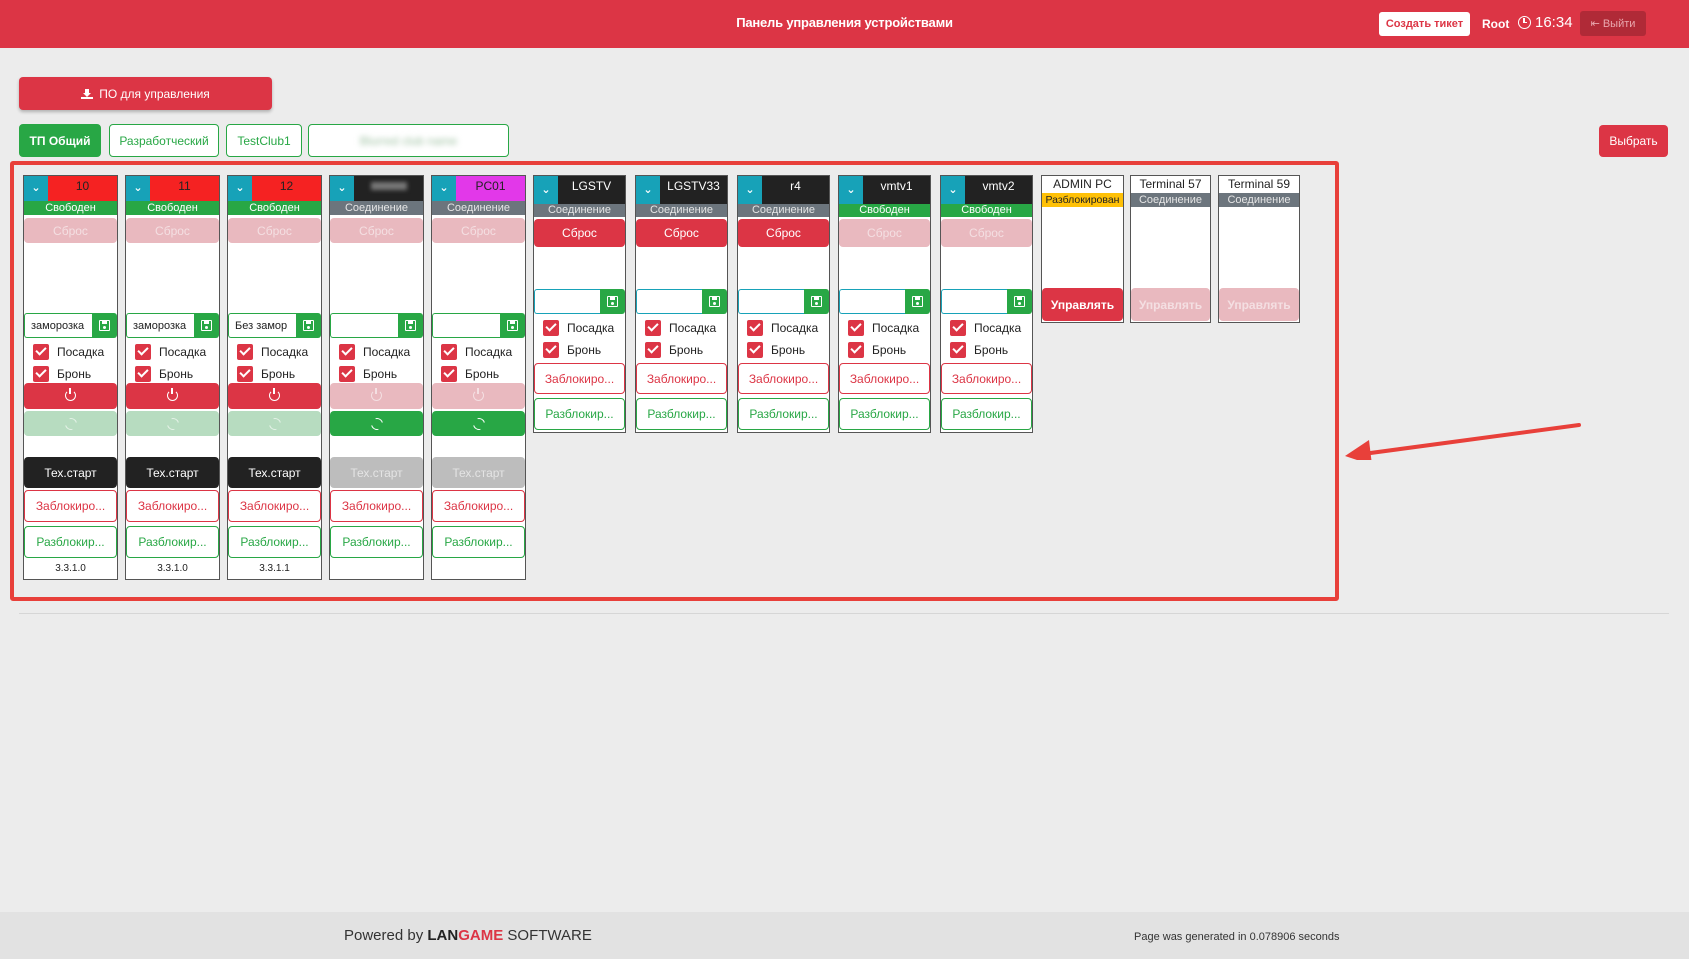  Describe the element at coordinates (408, 140) in the screenshot. I see `tab-blurred-club: Blurred club name` at that location.